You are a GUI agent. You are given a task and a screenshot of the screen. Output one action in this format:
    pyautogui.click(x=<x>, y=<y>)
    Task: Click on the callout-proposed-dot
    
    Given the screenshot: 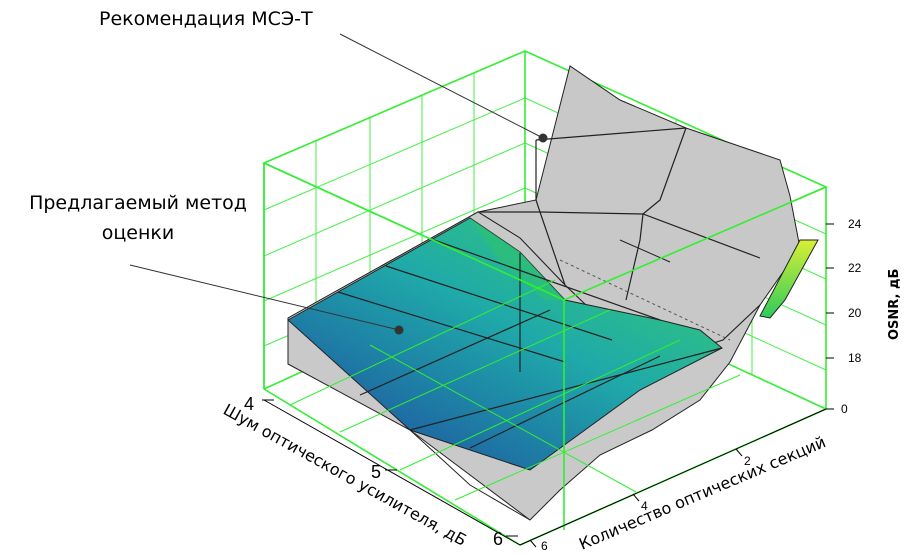 What is the action you would take?
    pyautogui.click(x=399, y=330)
    